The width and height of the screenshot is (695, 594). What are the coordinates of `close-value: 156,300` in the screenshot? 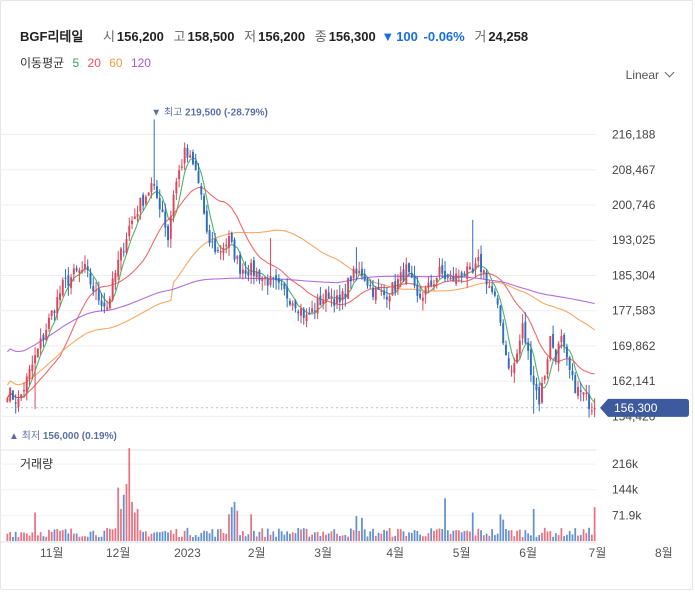 It's located at (352, 36).